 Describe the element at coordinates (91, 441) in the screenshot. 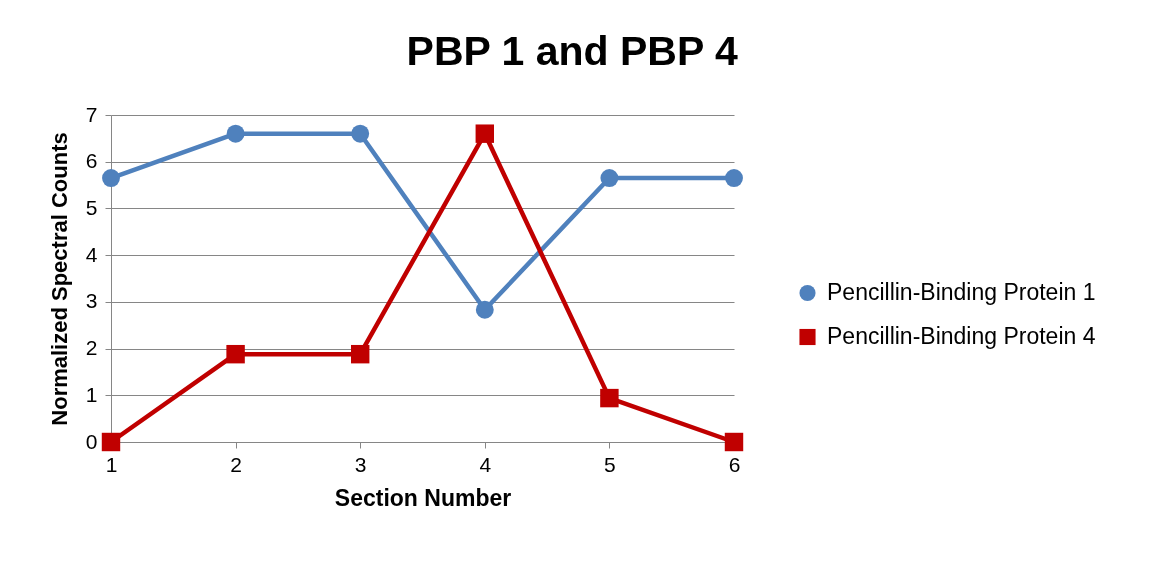

I see `y-tick-label: 0` at that location.